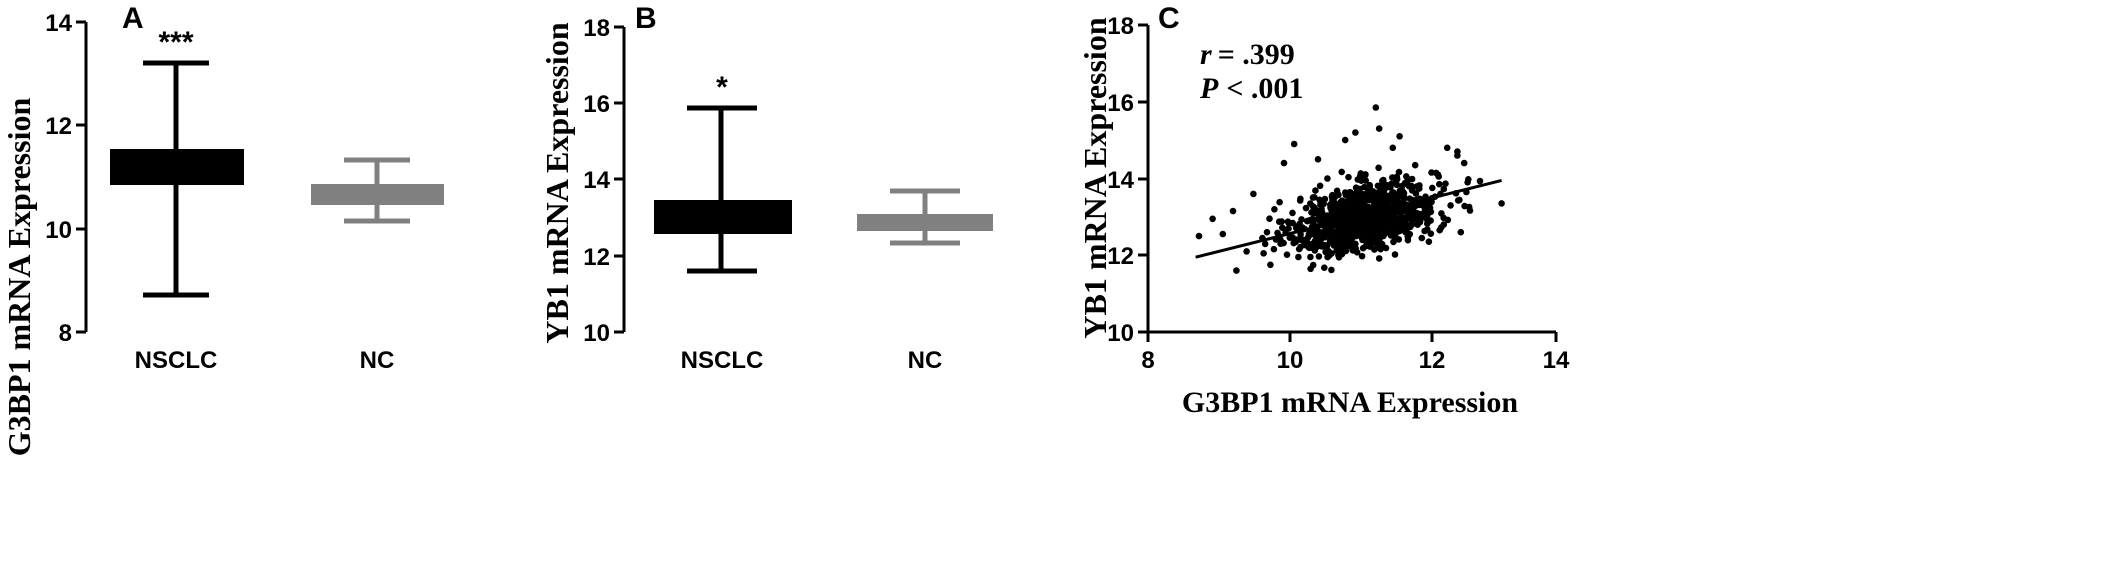 The height and width of the screenshot is (563, 2128). What do you see at coordinates (1169, 18) in the screenshot?
I see `panel-c-label: C` at bounding box center [1169, 18].